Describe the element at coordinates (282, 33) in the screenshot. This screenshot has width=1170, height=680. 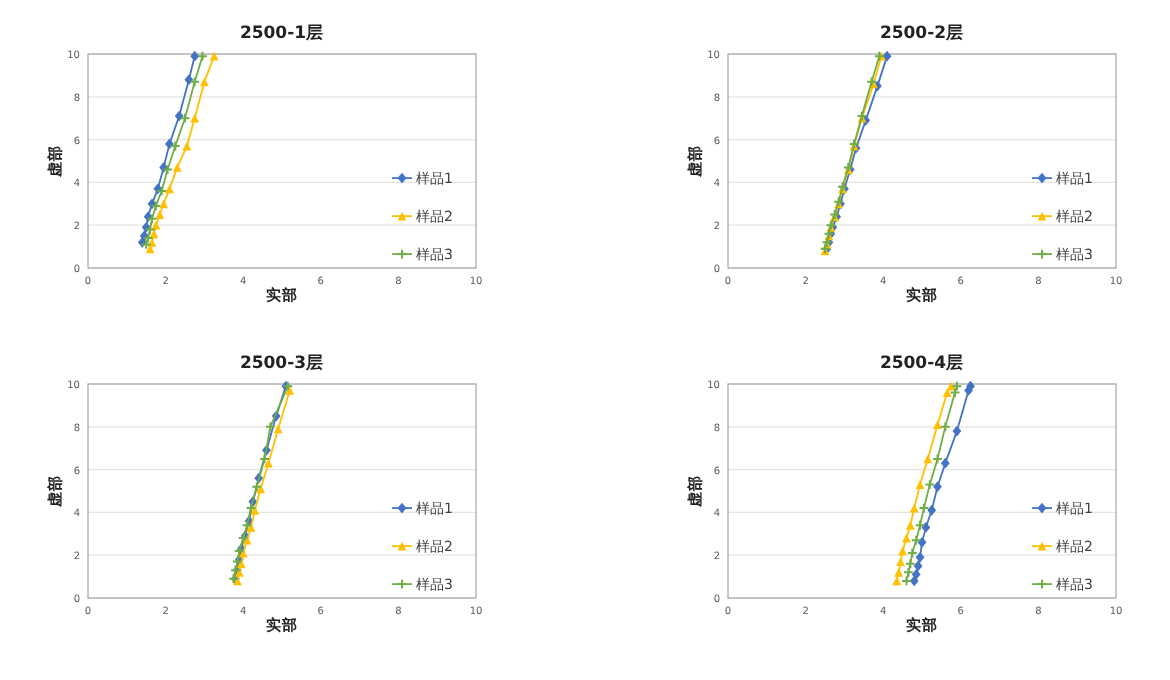
I see `chart-title: 2500-1层` at that location.